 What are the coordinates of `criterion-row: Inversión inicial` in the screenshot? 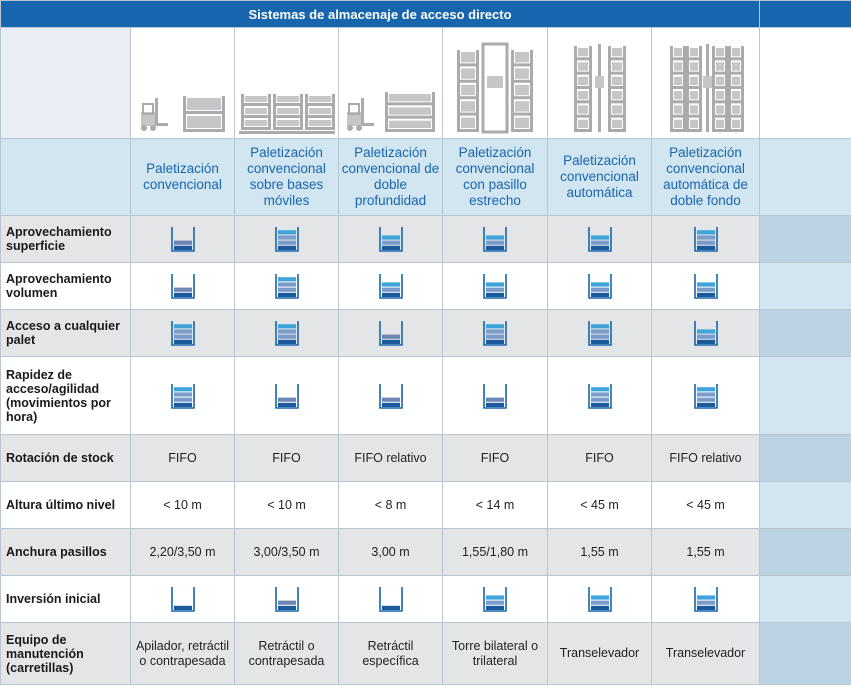 It's located at (425, 599).